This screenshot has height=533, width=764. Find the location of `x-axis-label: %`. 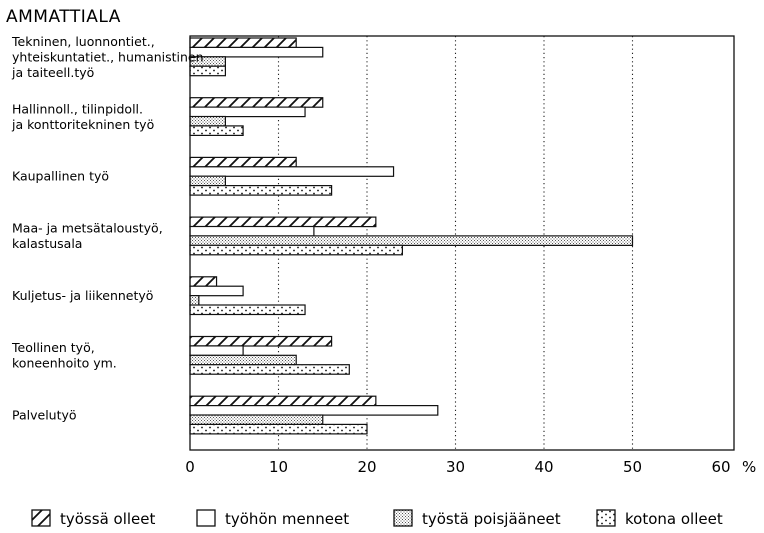

x-axis-label: % is located at coordinates (749, 467).